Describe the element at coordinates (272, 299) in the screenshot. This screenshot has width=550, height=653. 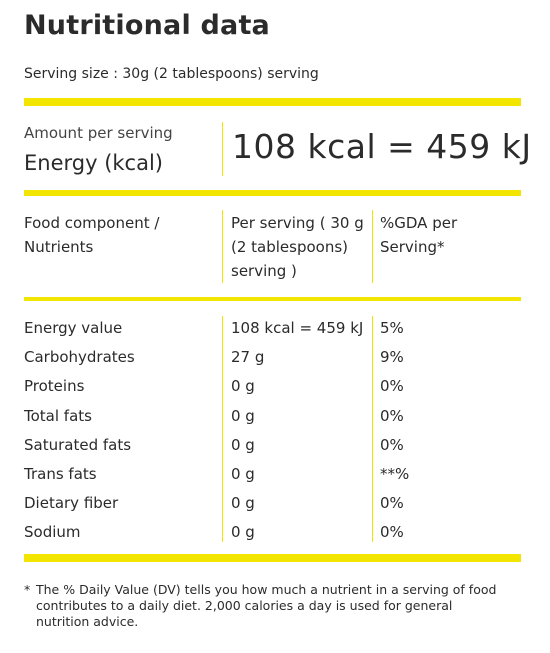
I see `divider-header` at that location.